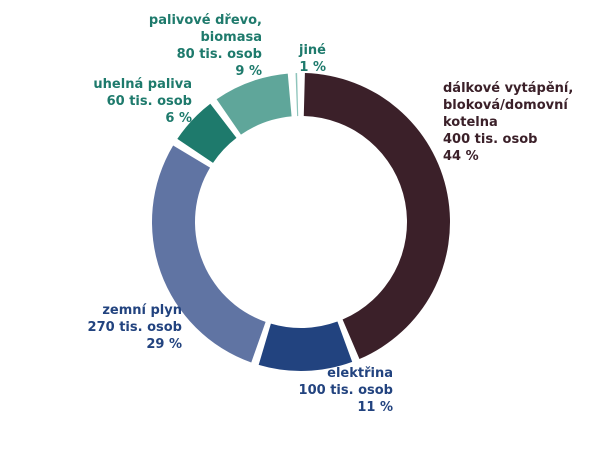 The height and width of the screenshot is (467, 605). What do you see at coordinates (248, 71) in the screenshot?
I see `label-line: 9 %` at bounding box center [248, 71].